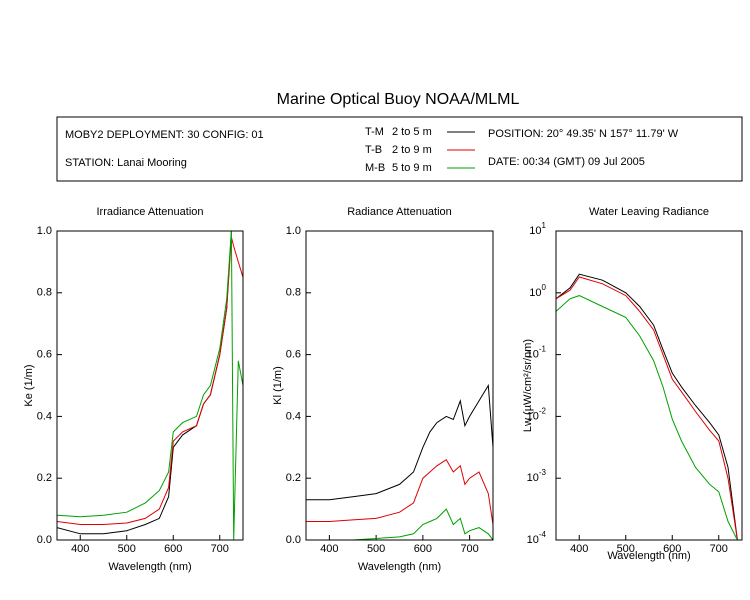 This screenshot has height=600, width=750. I want to click on y-axis-label: Kl (1/m), so click(278, 385).